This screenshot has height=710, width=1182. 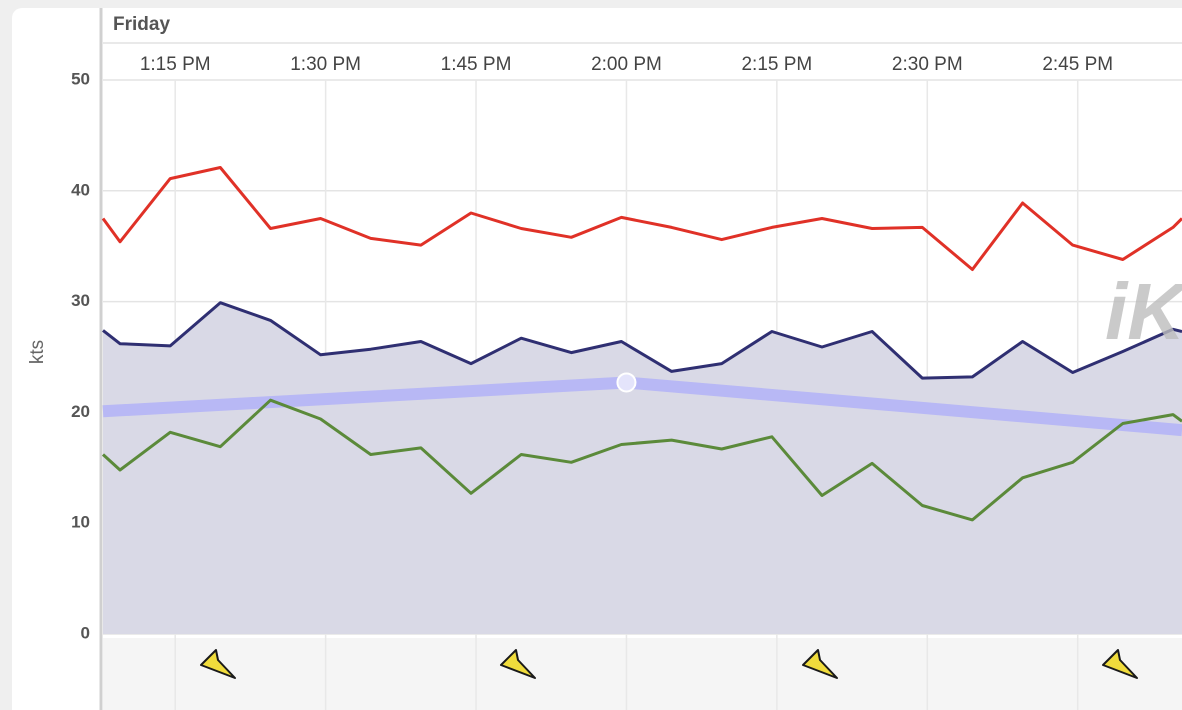 I want to click on watermark: iK, so click(x=1143, y=311).